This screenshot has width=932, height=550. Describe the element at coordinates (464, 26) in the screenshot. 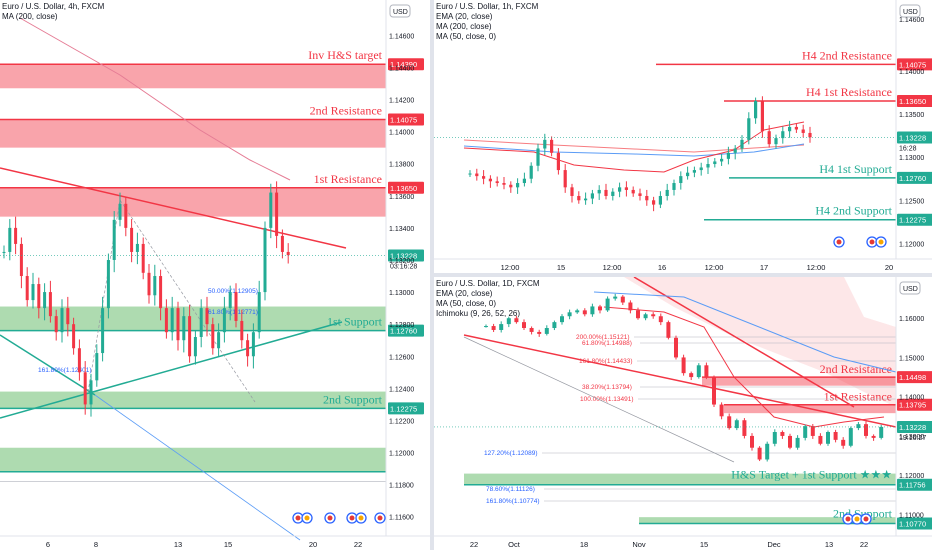

I see `indicator-label: MA (200, close)` at that location.